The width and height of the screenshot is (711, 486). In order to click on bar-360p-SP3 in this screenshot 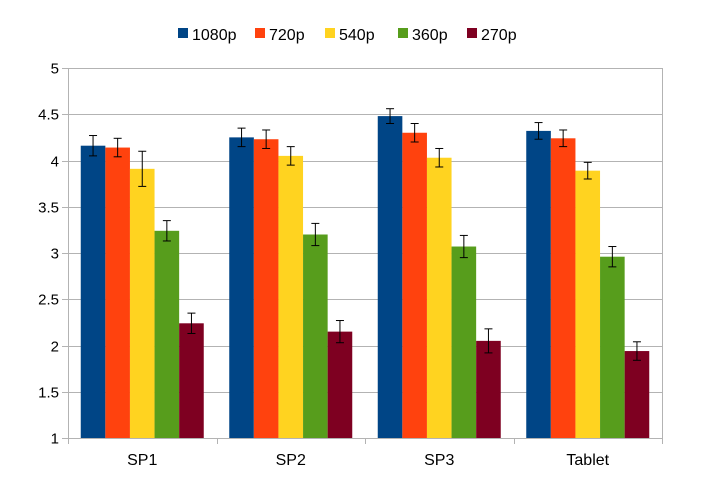, I will do `click(464, 342)`.